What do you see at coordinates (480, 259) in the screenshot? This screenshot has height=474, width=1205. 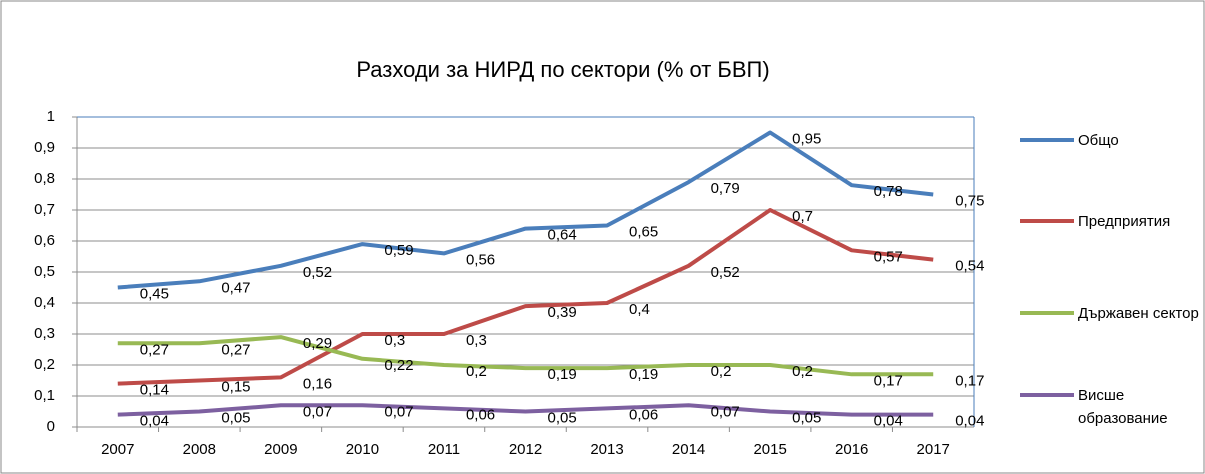 I see `data-label: 0,56` at bounding box center [480, 259].